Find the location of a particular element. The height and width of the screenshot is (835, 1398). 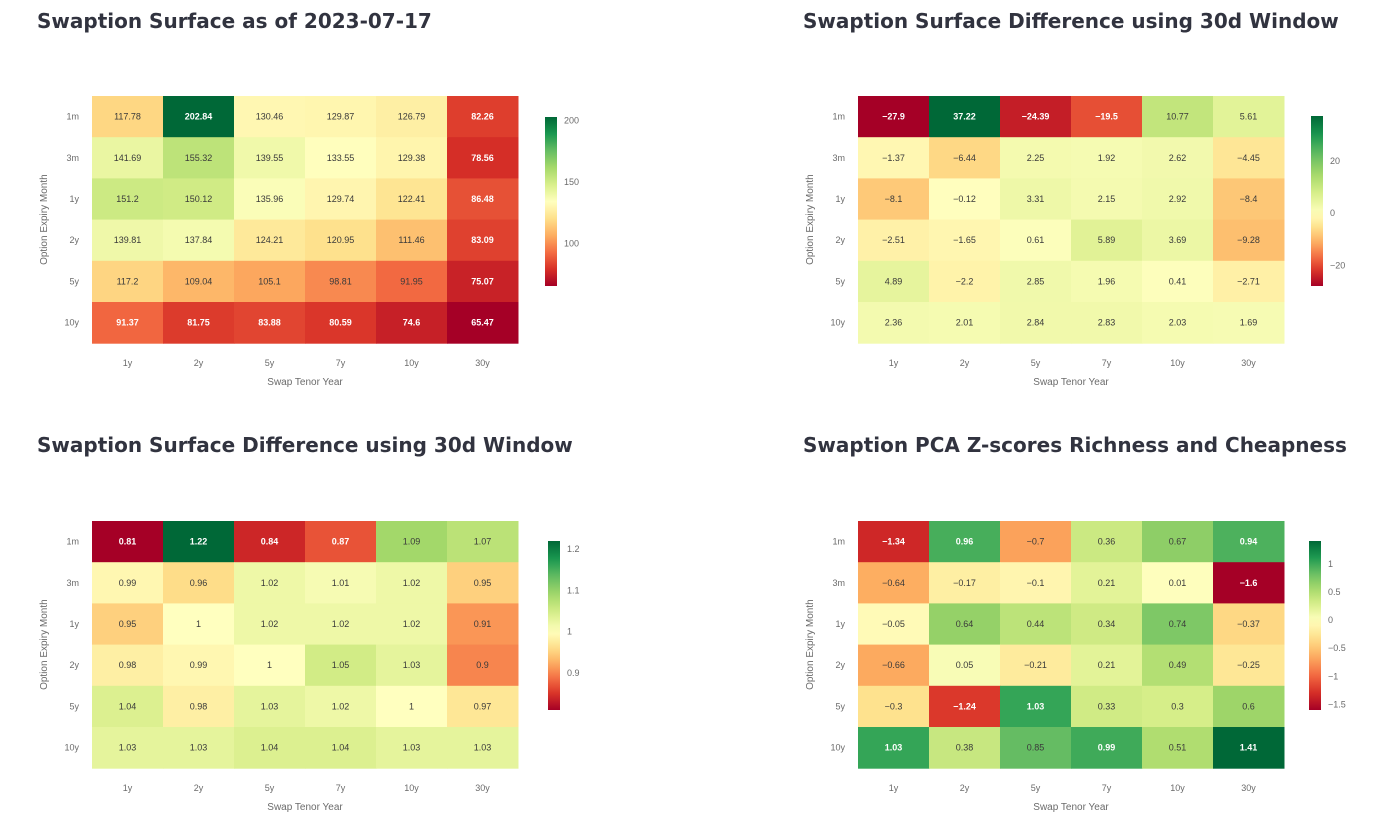

cell-value-label: 135.96 is located at coordinates (270, 199).